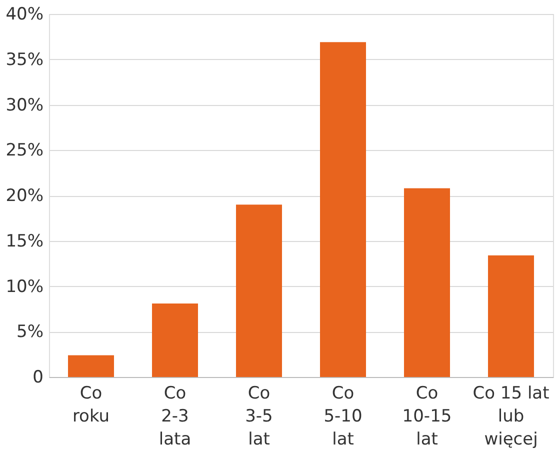 The height and width of the screenshot is (452, 558). I want to click on y-tick-label: 5%, so click(30, 332).